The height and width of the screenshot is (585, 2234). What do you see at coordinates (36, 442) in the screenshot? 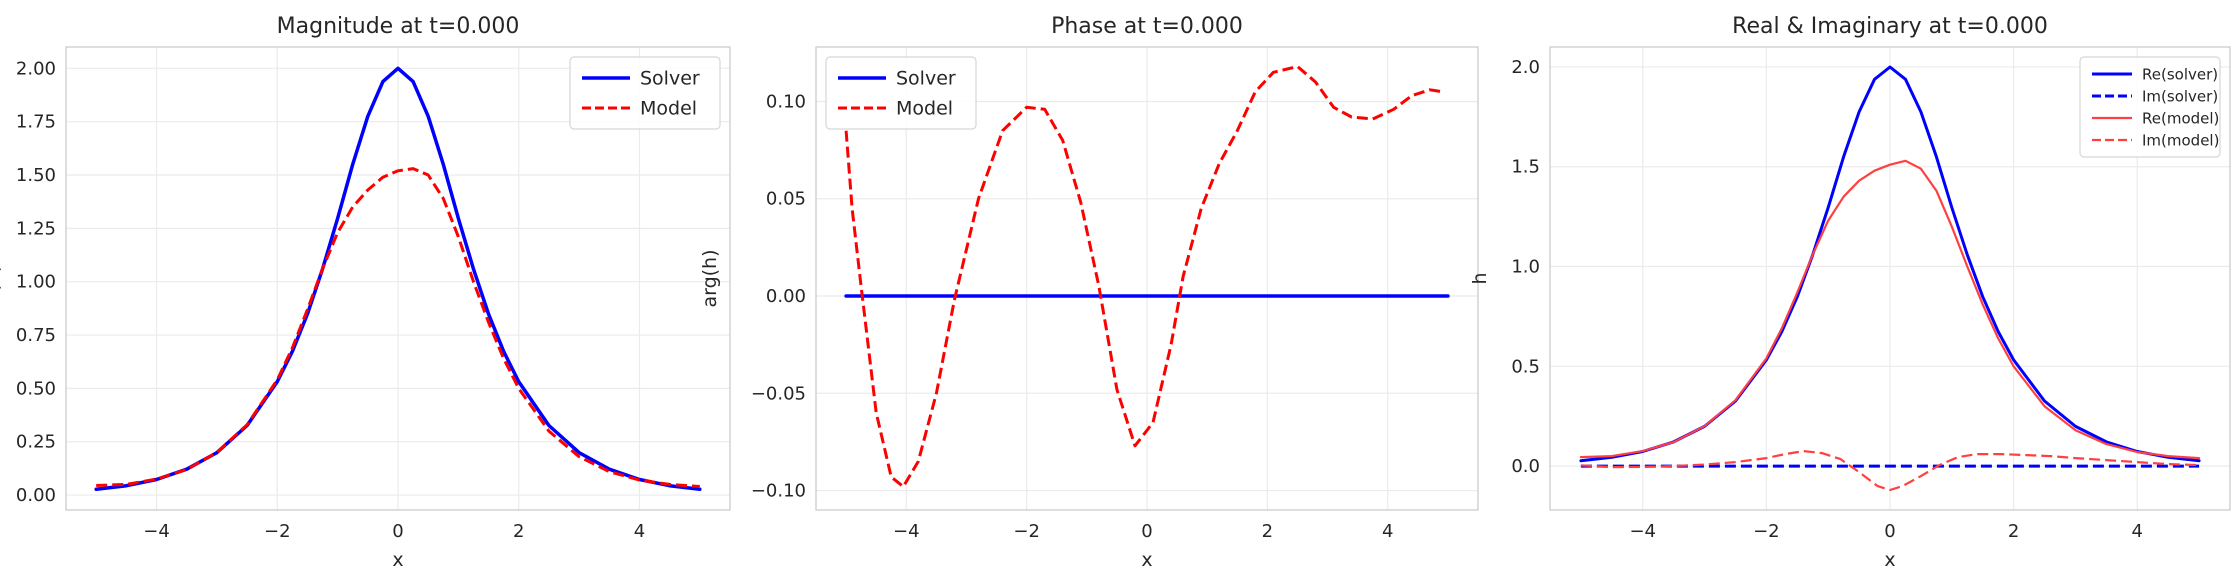
I see `y-tick-label: 0.25` at bounding box center [36, 442].